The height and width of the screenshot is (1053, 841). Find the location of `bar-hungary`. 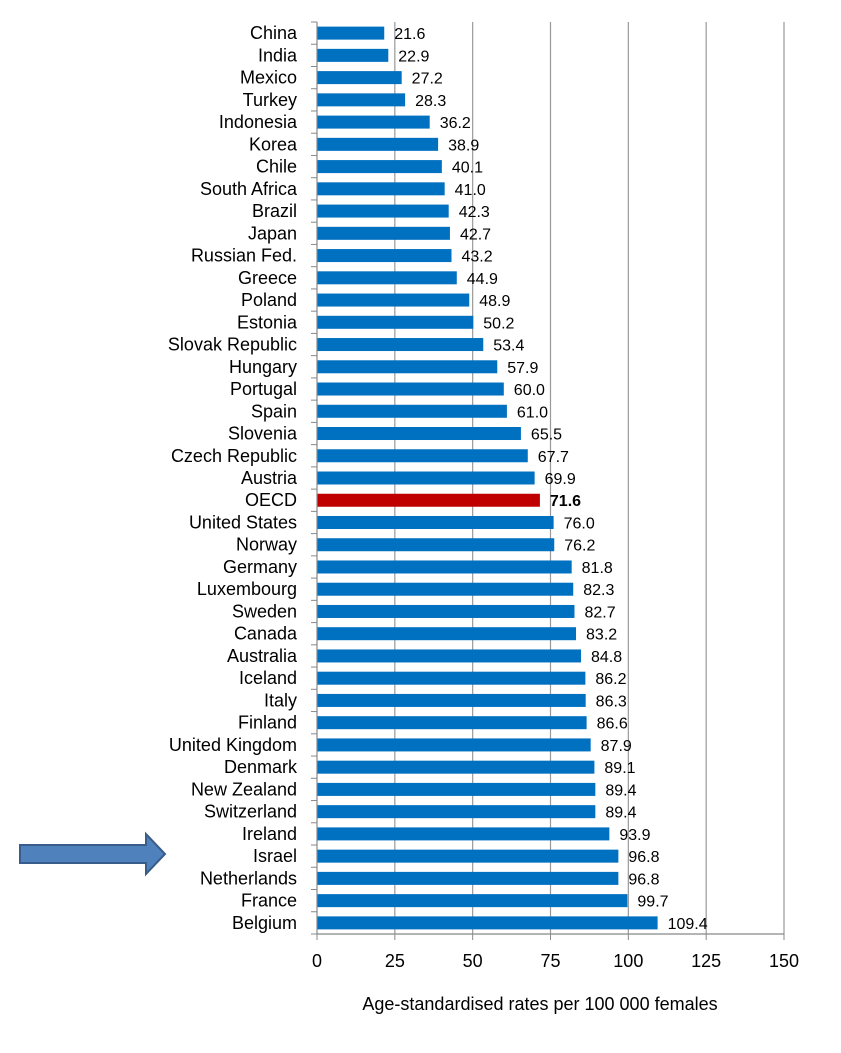

bar-hungary is located at coordinates (407, 367).